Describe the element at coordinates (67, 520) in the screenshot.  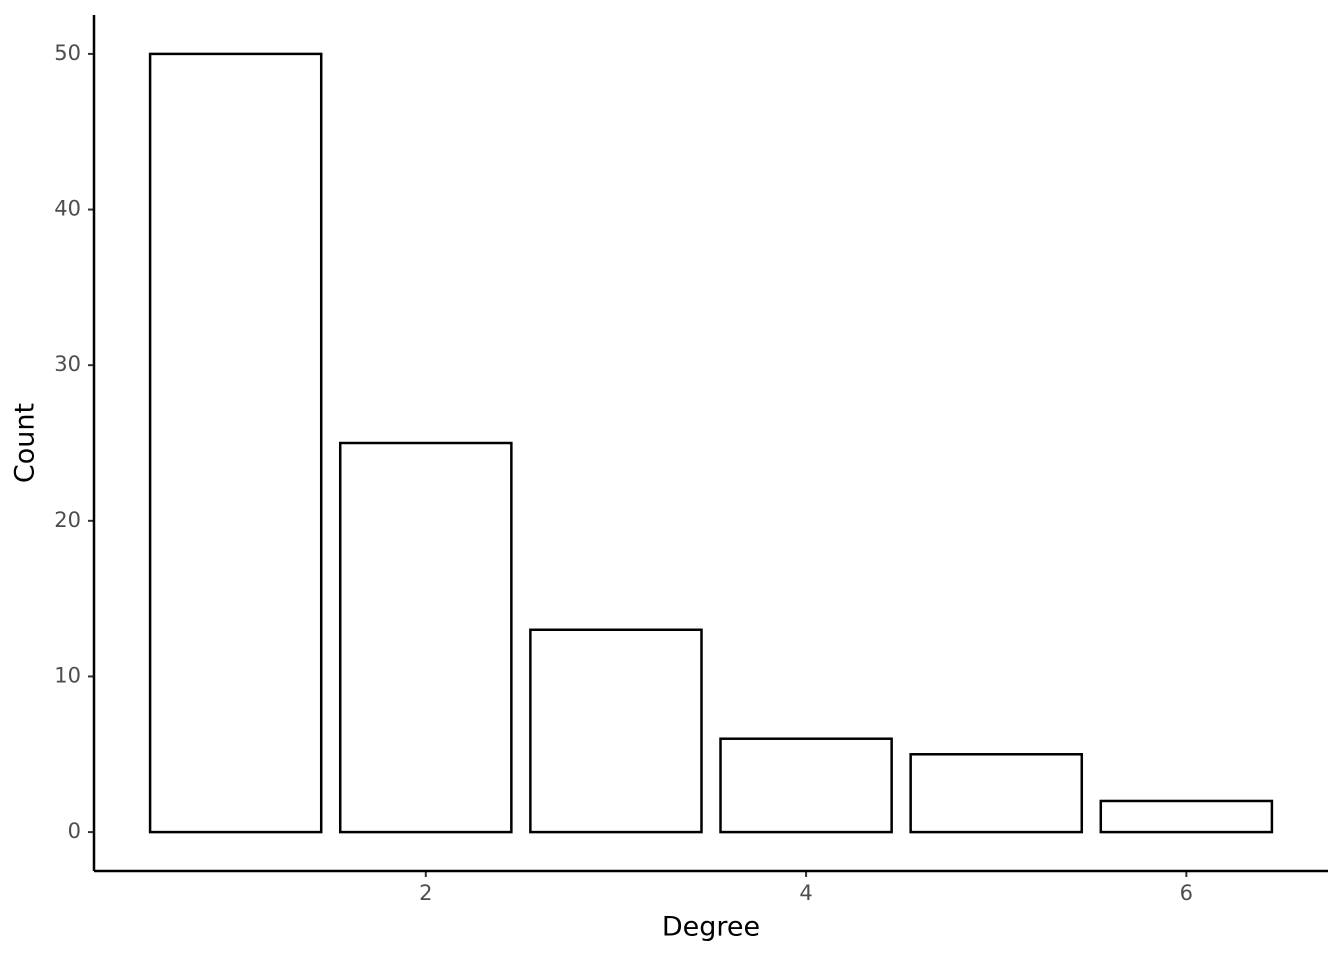
I see `y-tick-label: 20` at that location.